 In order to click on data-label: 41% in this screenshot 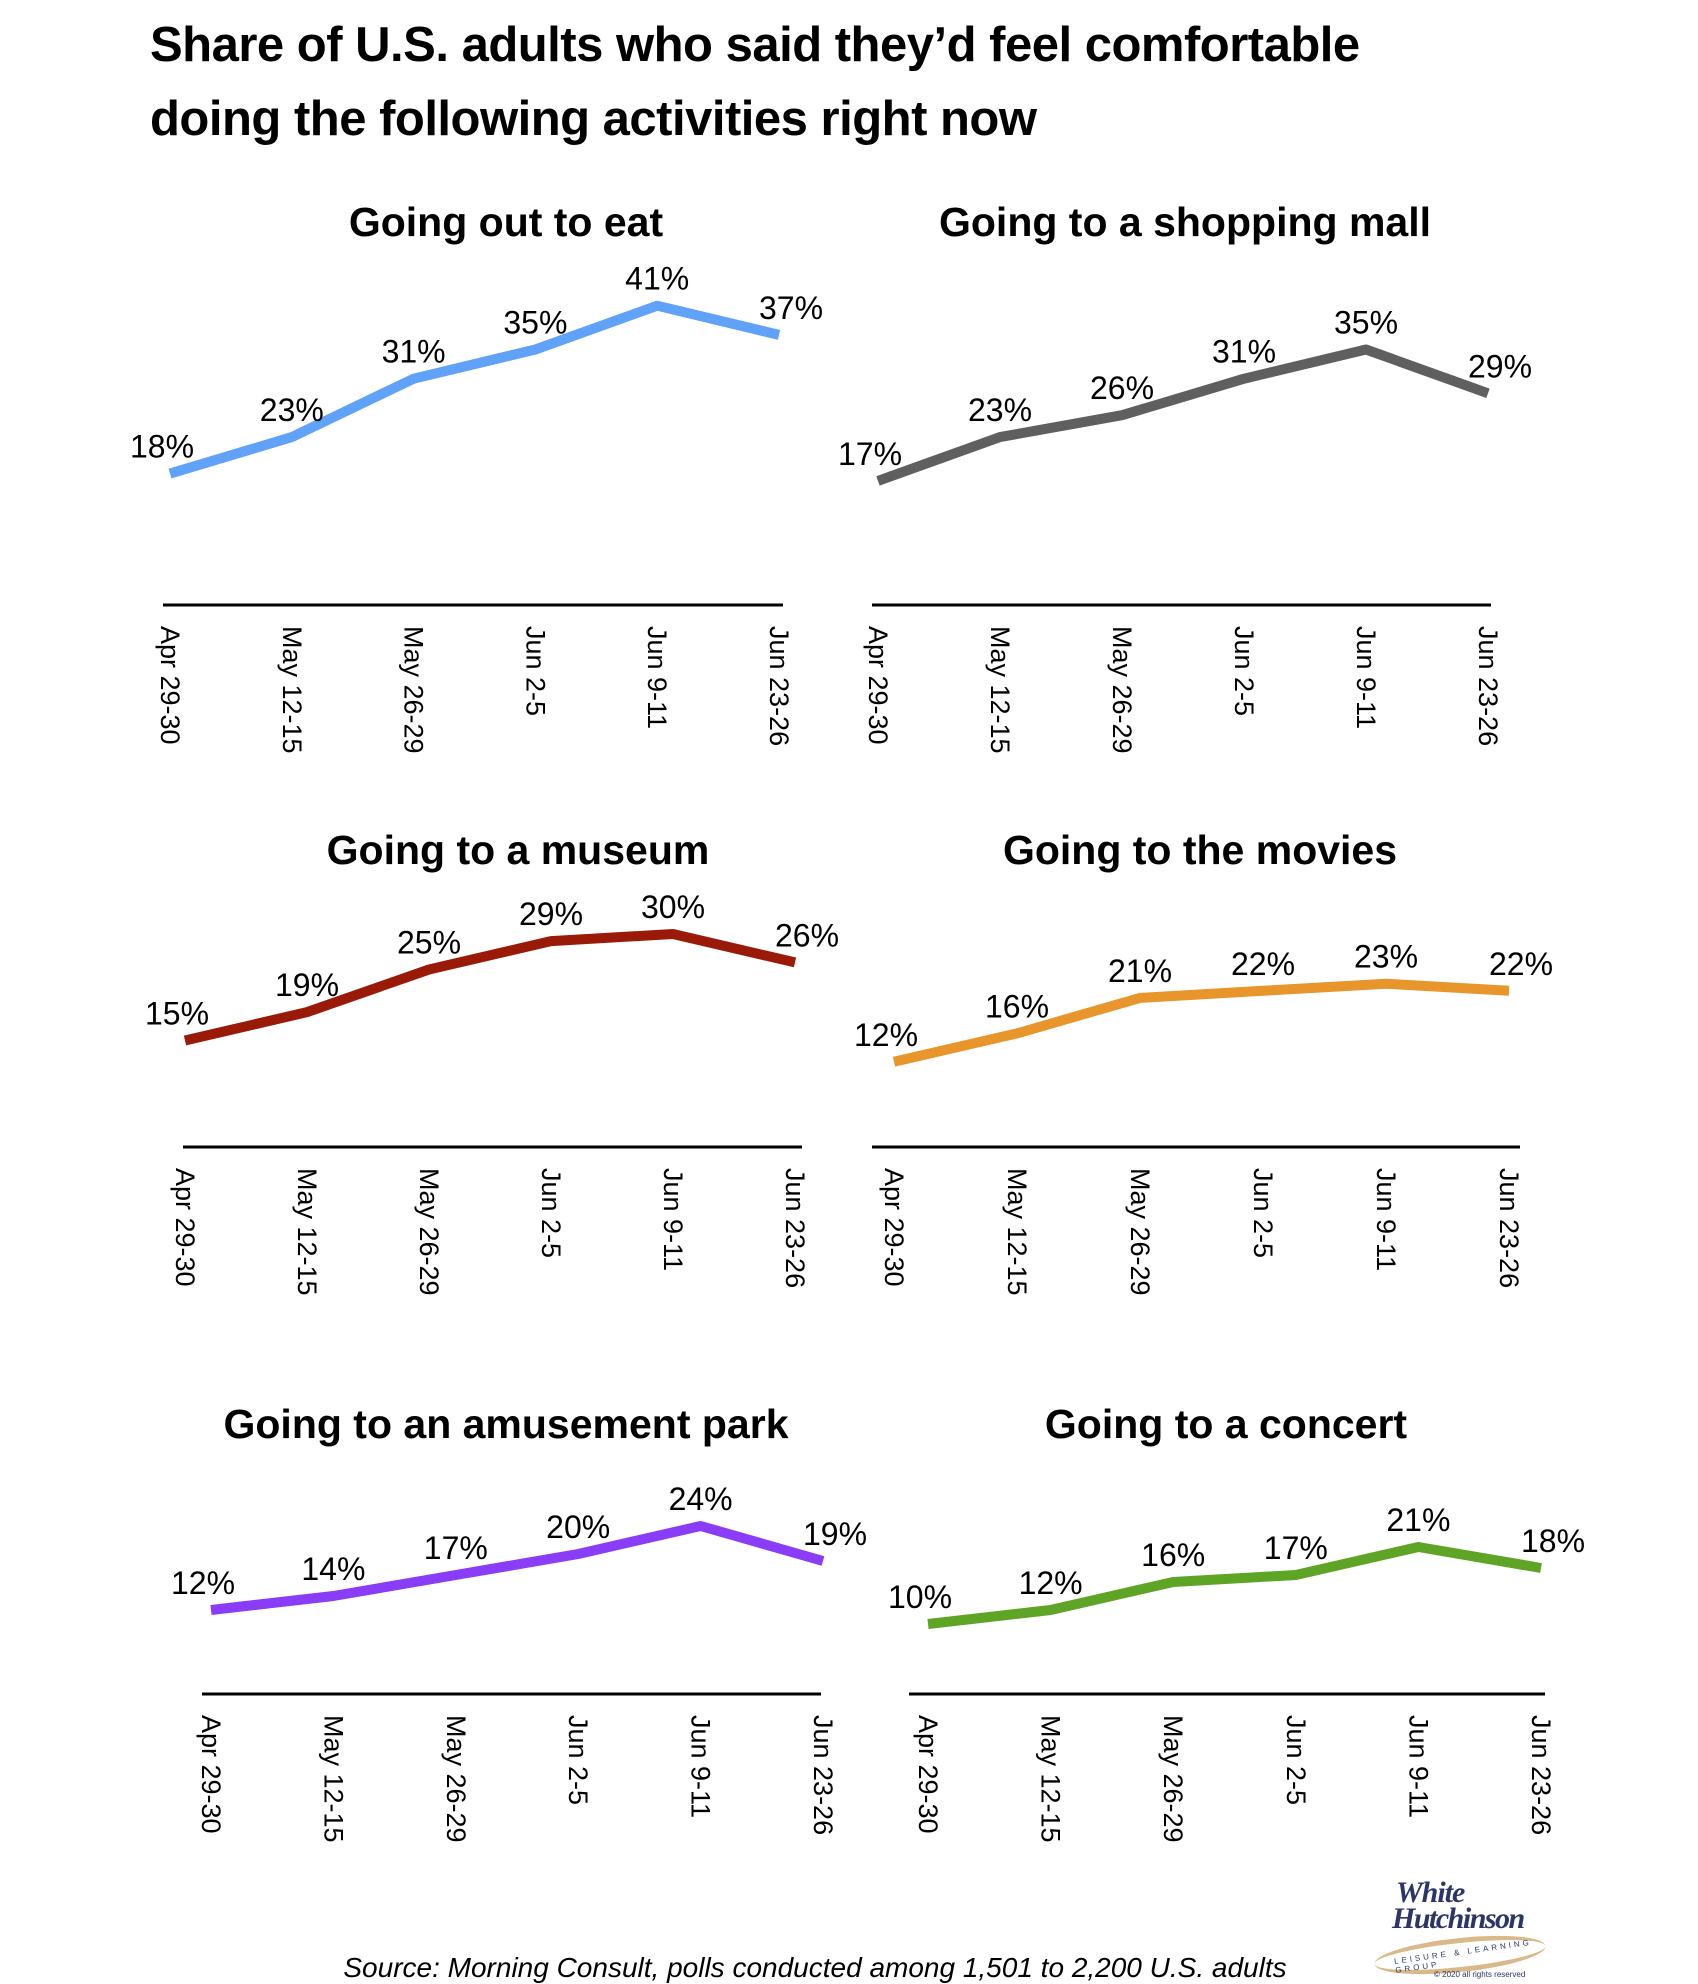, I will do `click(657, 279)`.